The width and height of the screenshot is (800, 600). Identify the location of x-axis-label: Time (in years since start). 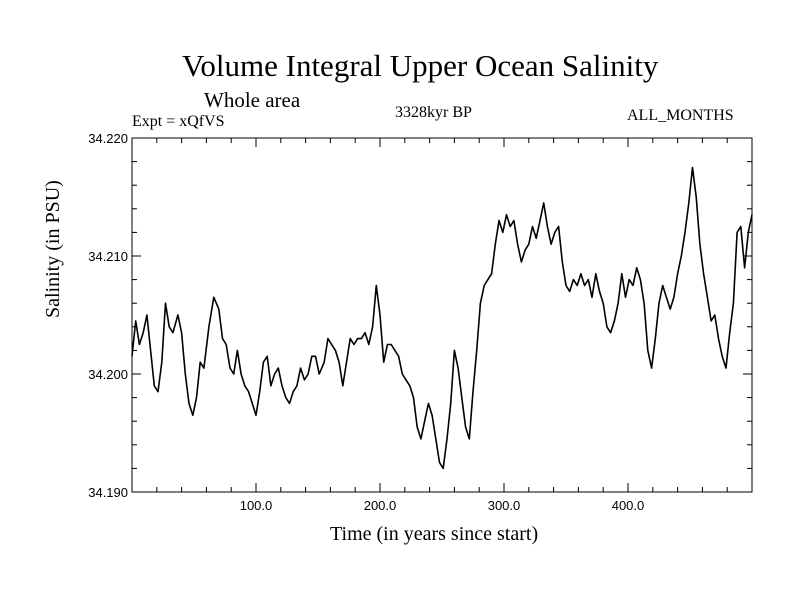
(434, 534).